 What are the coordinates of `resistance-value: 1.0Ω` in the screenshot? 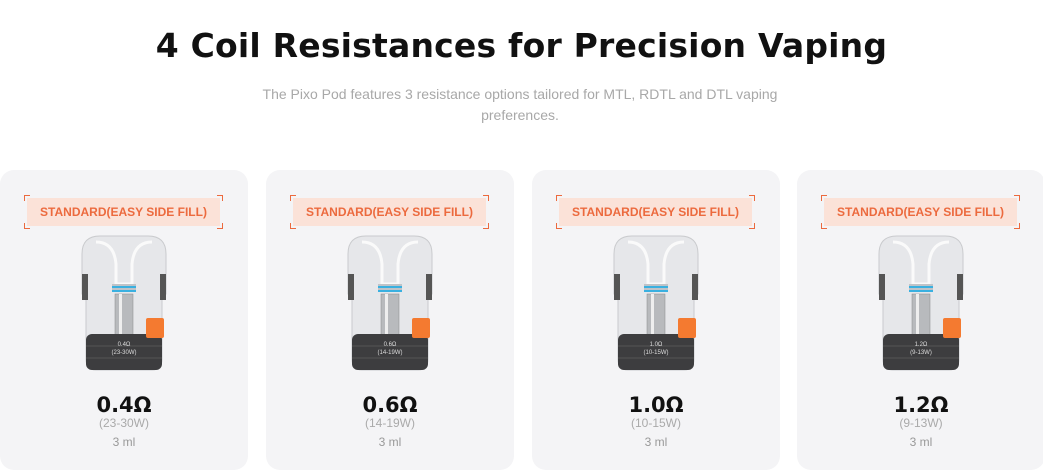 It's located at (656, 405).